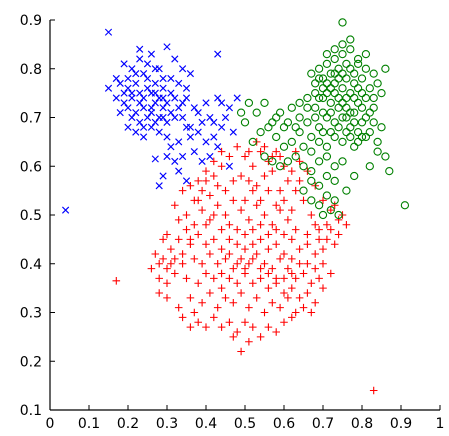 Image resolution: width=449 pixels, height=436 pixels. I want to click on x-tick-label: 0.8, so click(362, 424).